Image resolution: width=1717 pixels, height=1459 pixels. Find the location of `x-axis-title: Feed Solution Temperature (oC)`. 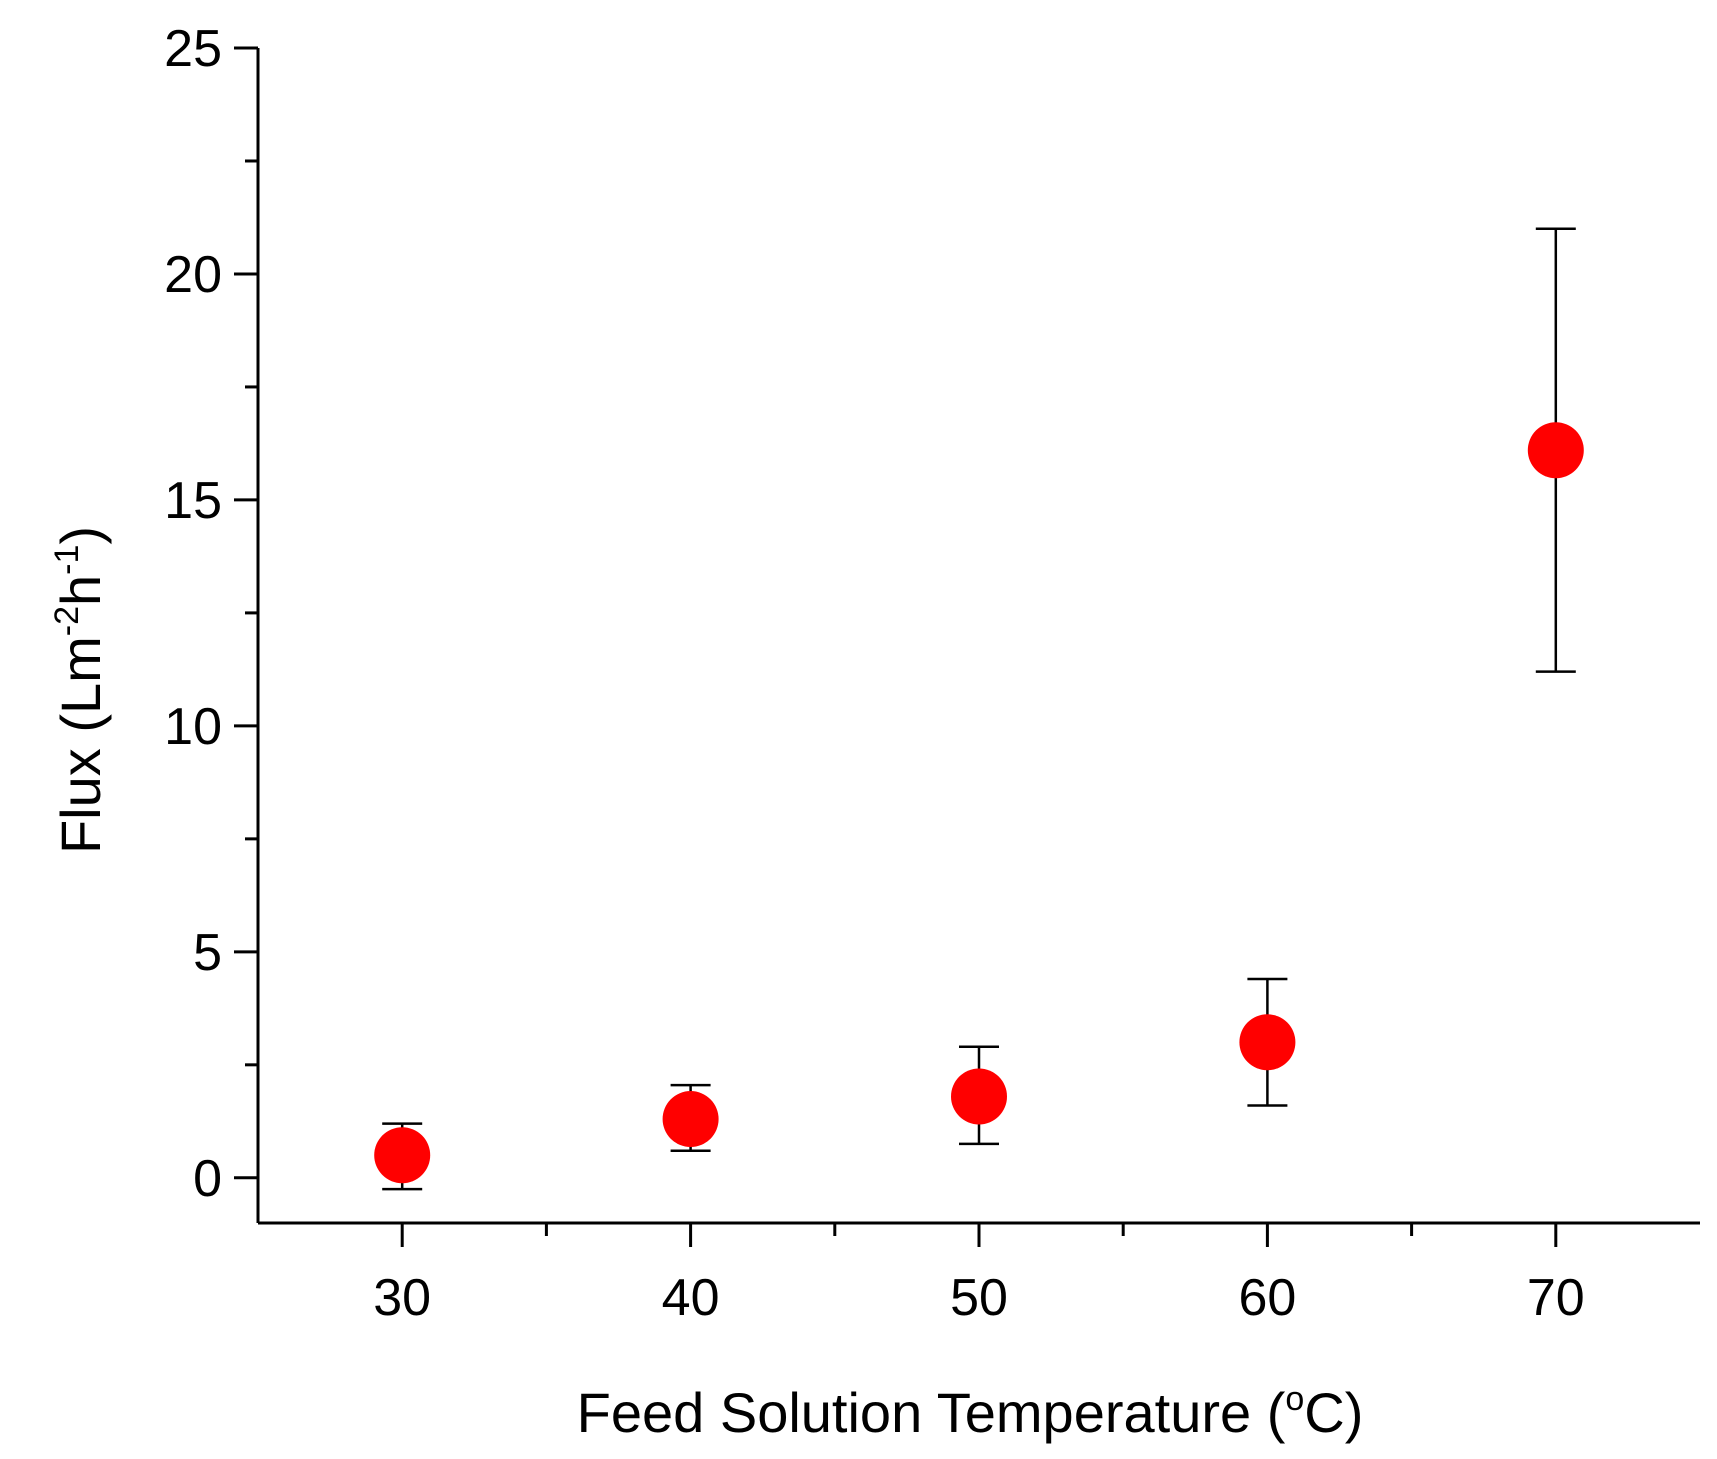

x-axis-title: Feed Solution Temperature (oC) is located at coordinates (970, 1412).